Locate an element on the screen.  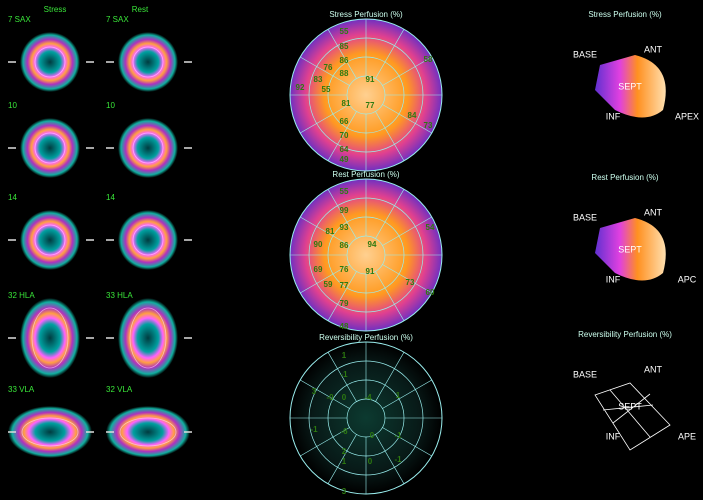
view-label: ANT is located at coordinates (653, 49).